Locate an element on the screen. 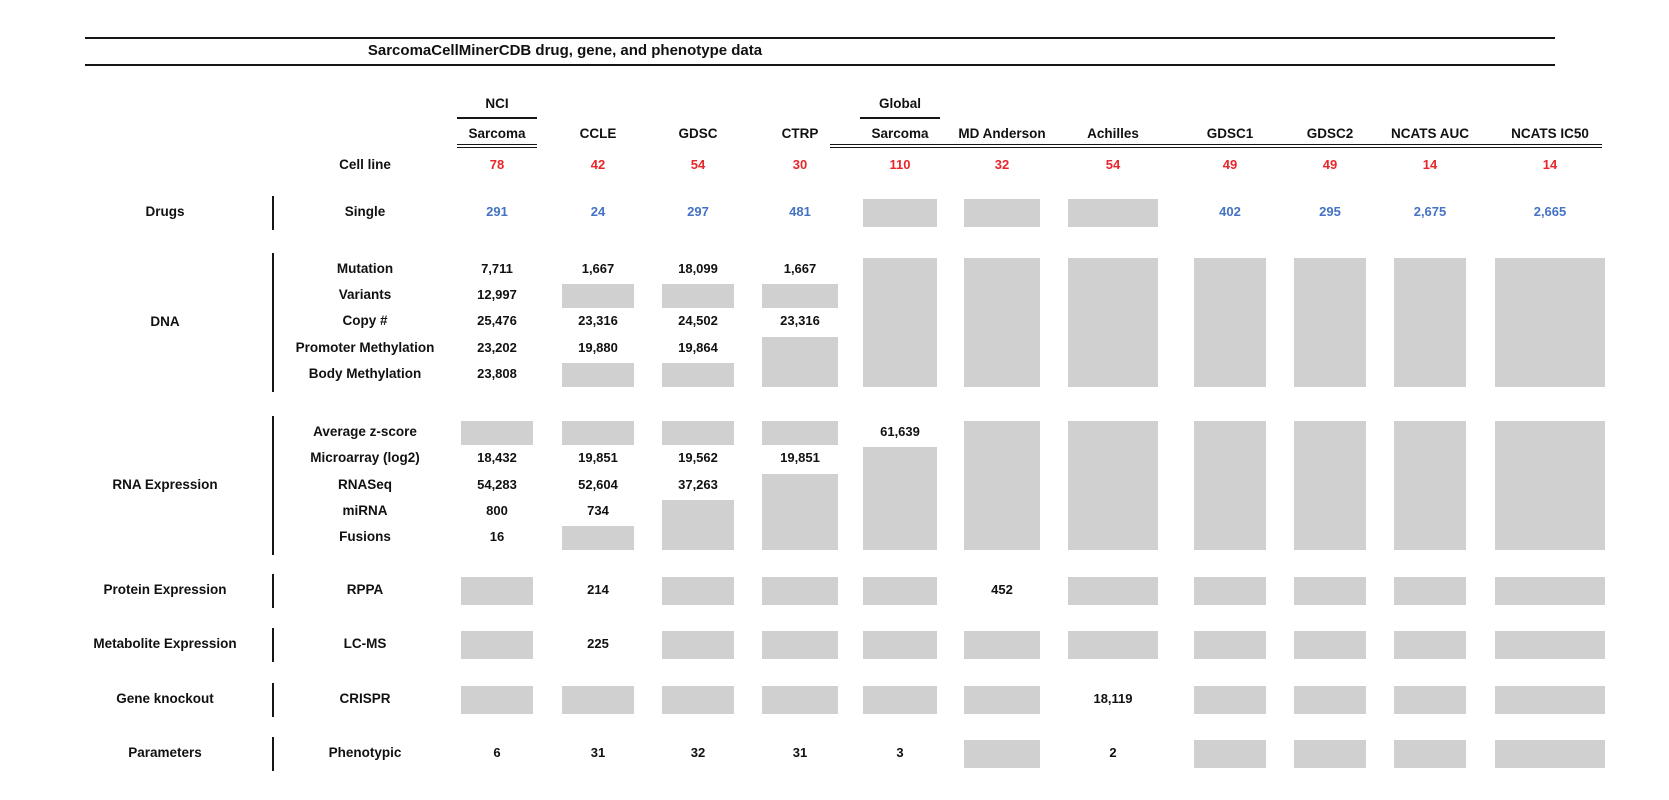 This screenshot has height=800, width=1669. row-label: Average z-score is located at coordinates (365, 431).